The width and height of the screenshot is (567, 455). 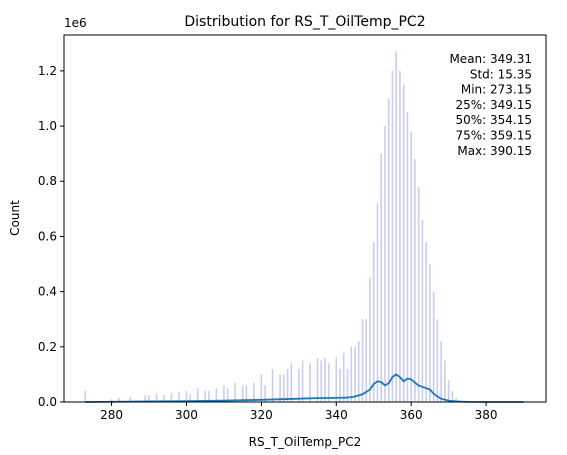 What do you see at coordinates (47, 236) in the screenshot?
I see `y-tick-label: 0.6` at bounding box center [47, 236].